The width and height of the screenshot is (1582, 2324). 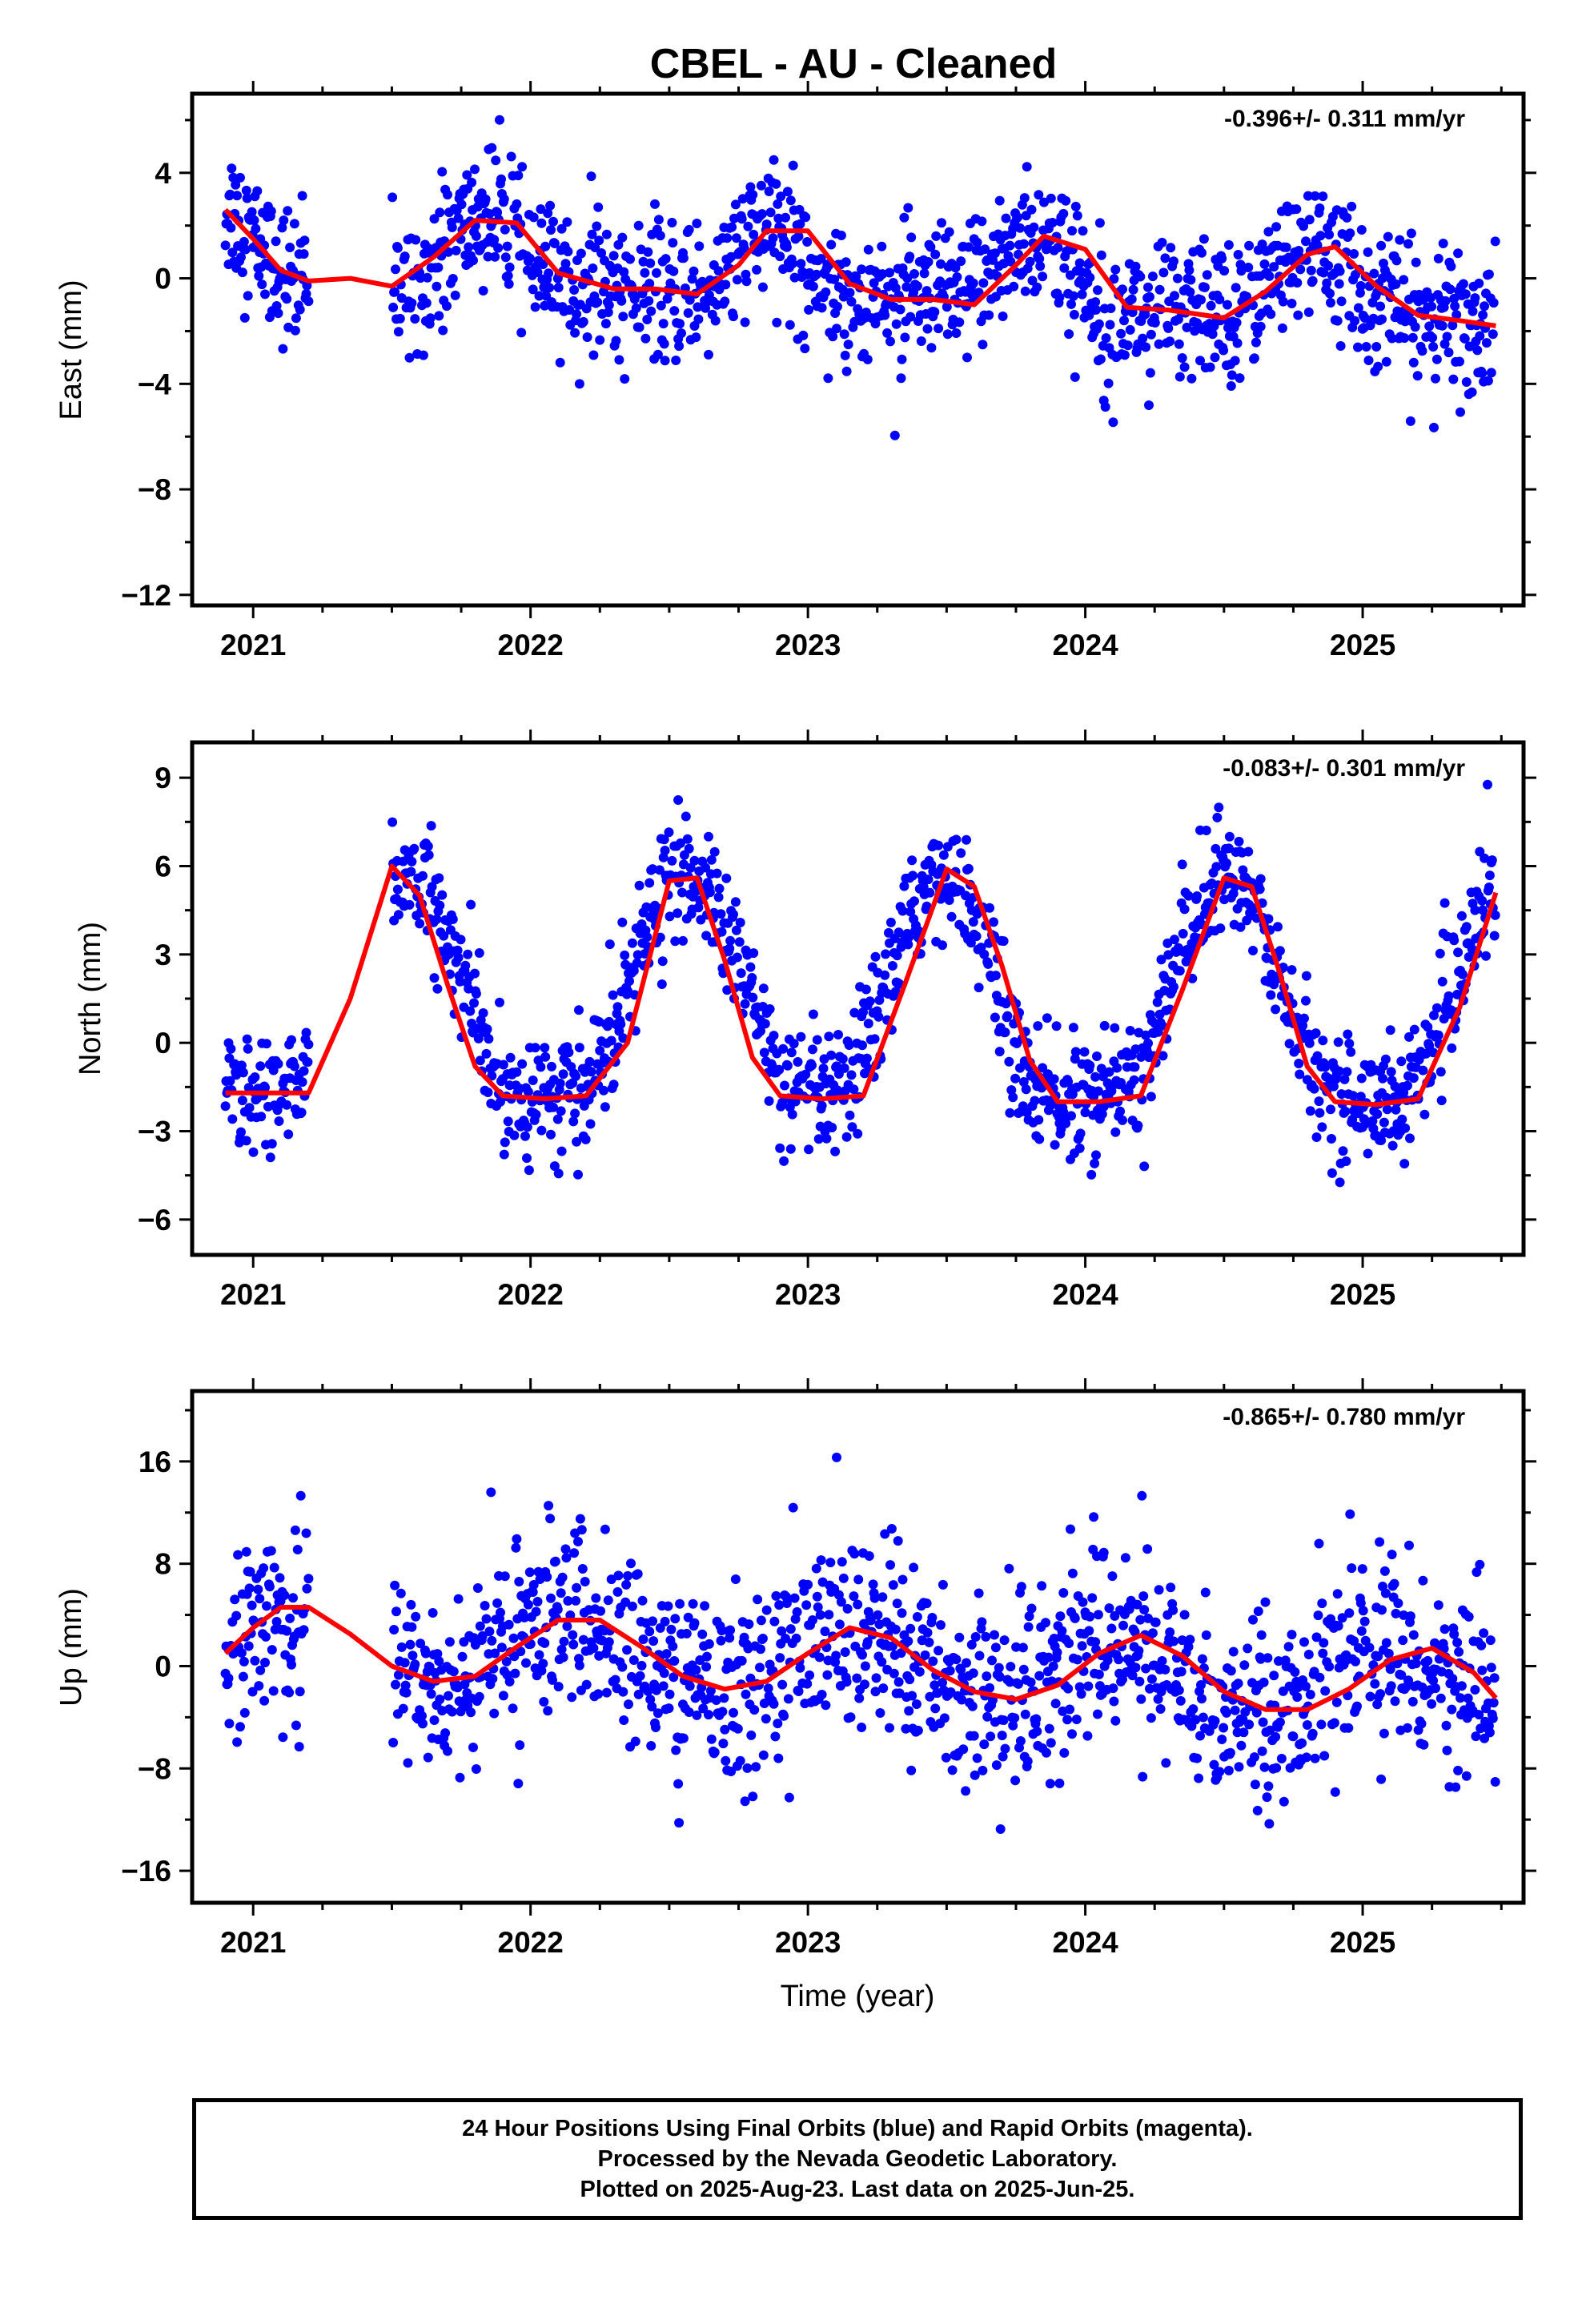 What do you see at coordinates (155, 384) in the screenshot?
I see `y-tick-label: −4` at bounding box center [155, 384].